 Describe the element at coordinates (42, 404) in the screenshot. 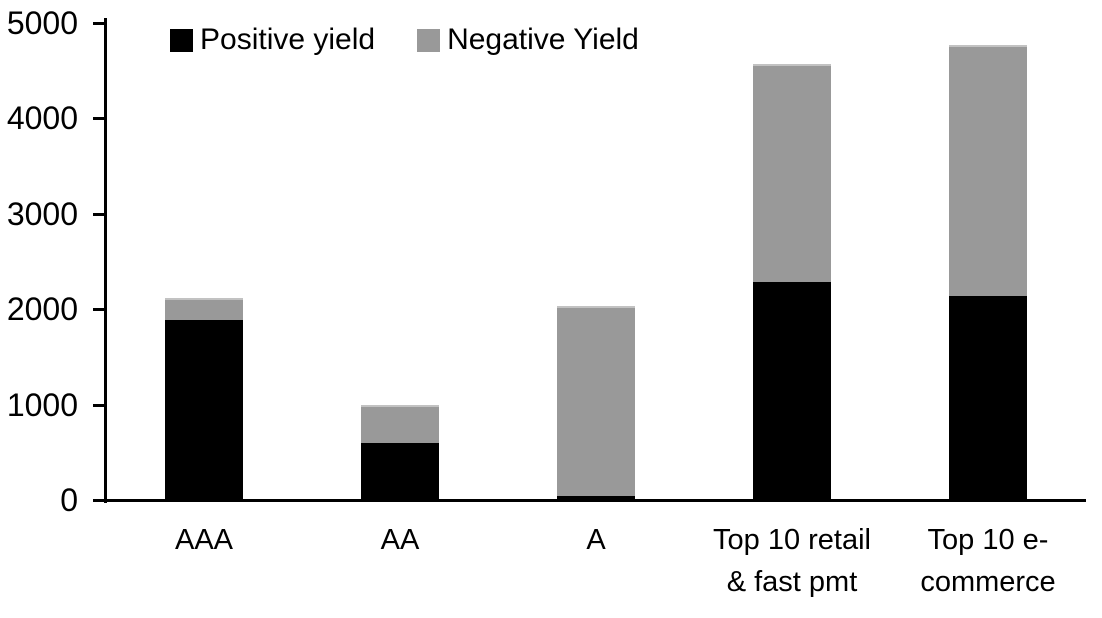

I see `y-tick-label-1000: 1000` at that location.